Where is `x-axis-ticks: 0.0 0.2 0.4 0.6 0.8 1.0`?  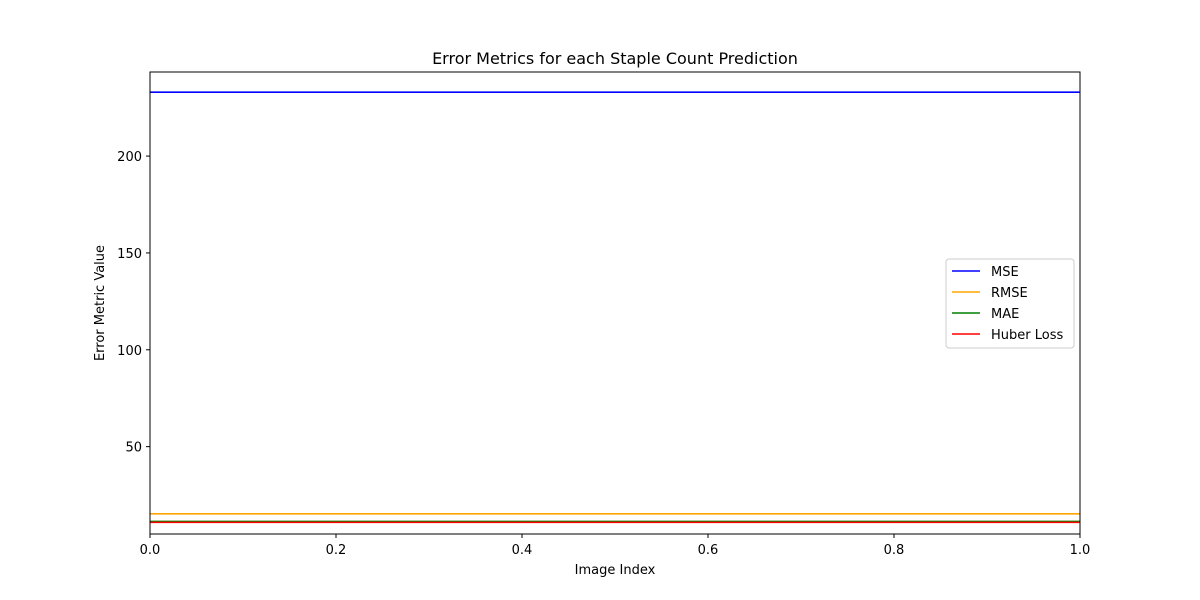
x-axis-ticks: 0.0 0.2 0.4 0.6 0.8 1.0 is located at coordinates (615, 546).